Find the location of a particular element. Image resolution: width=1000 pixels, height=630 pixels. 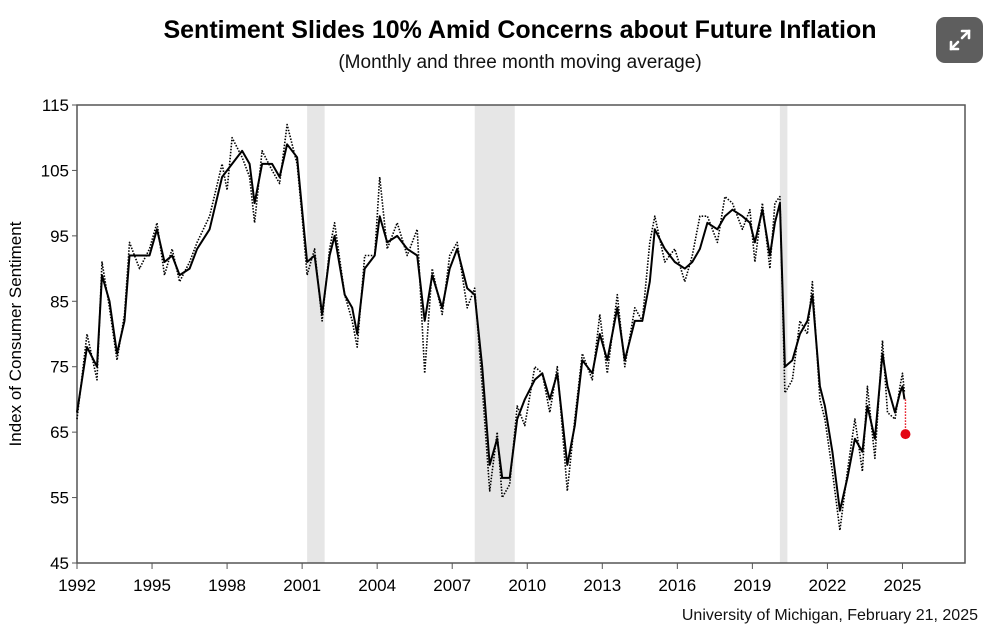

expand-button is located at coordinates (959, 40).